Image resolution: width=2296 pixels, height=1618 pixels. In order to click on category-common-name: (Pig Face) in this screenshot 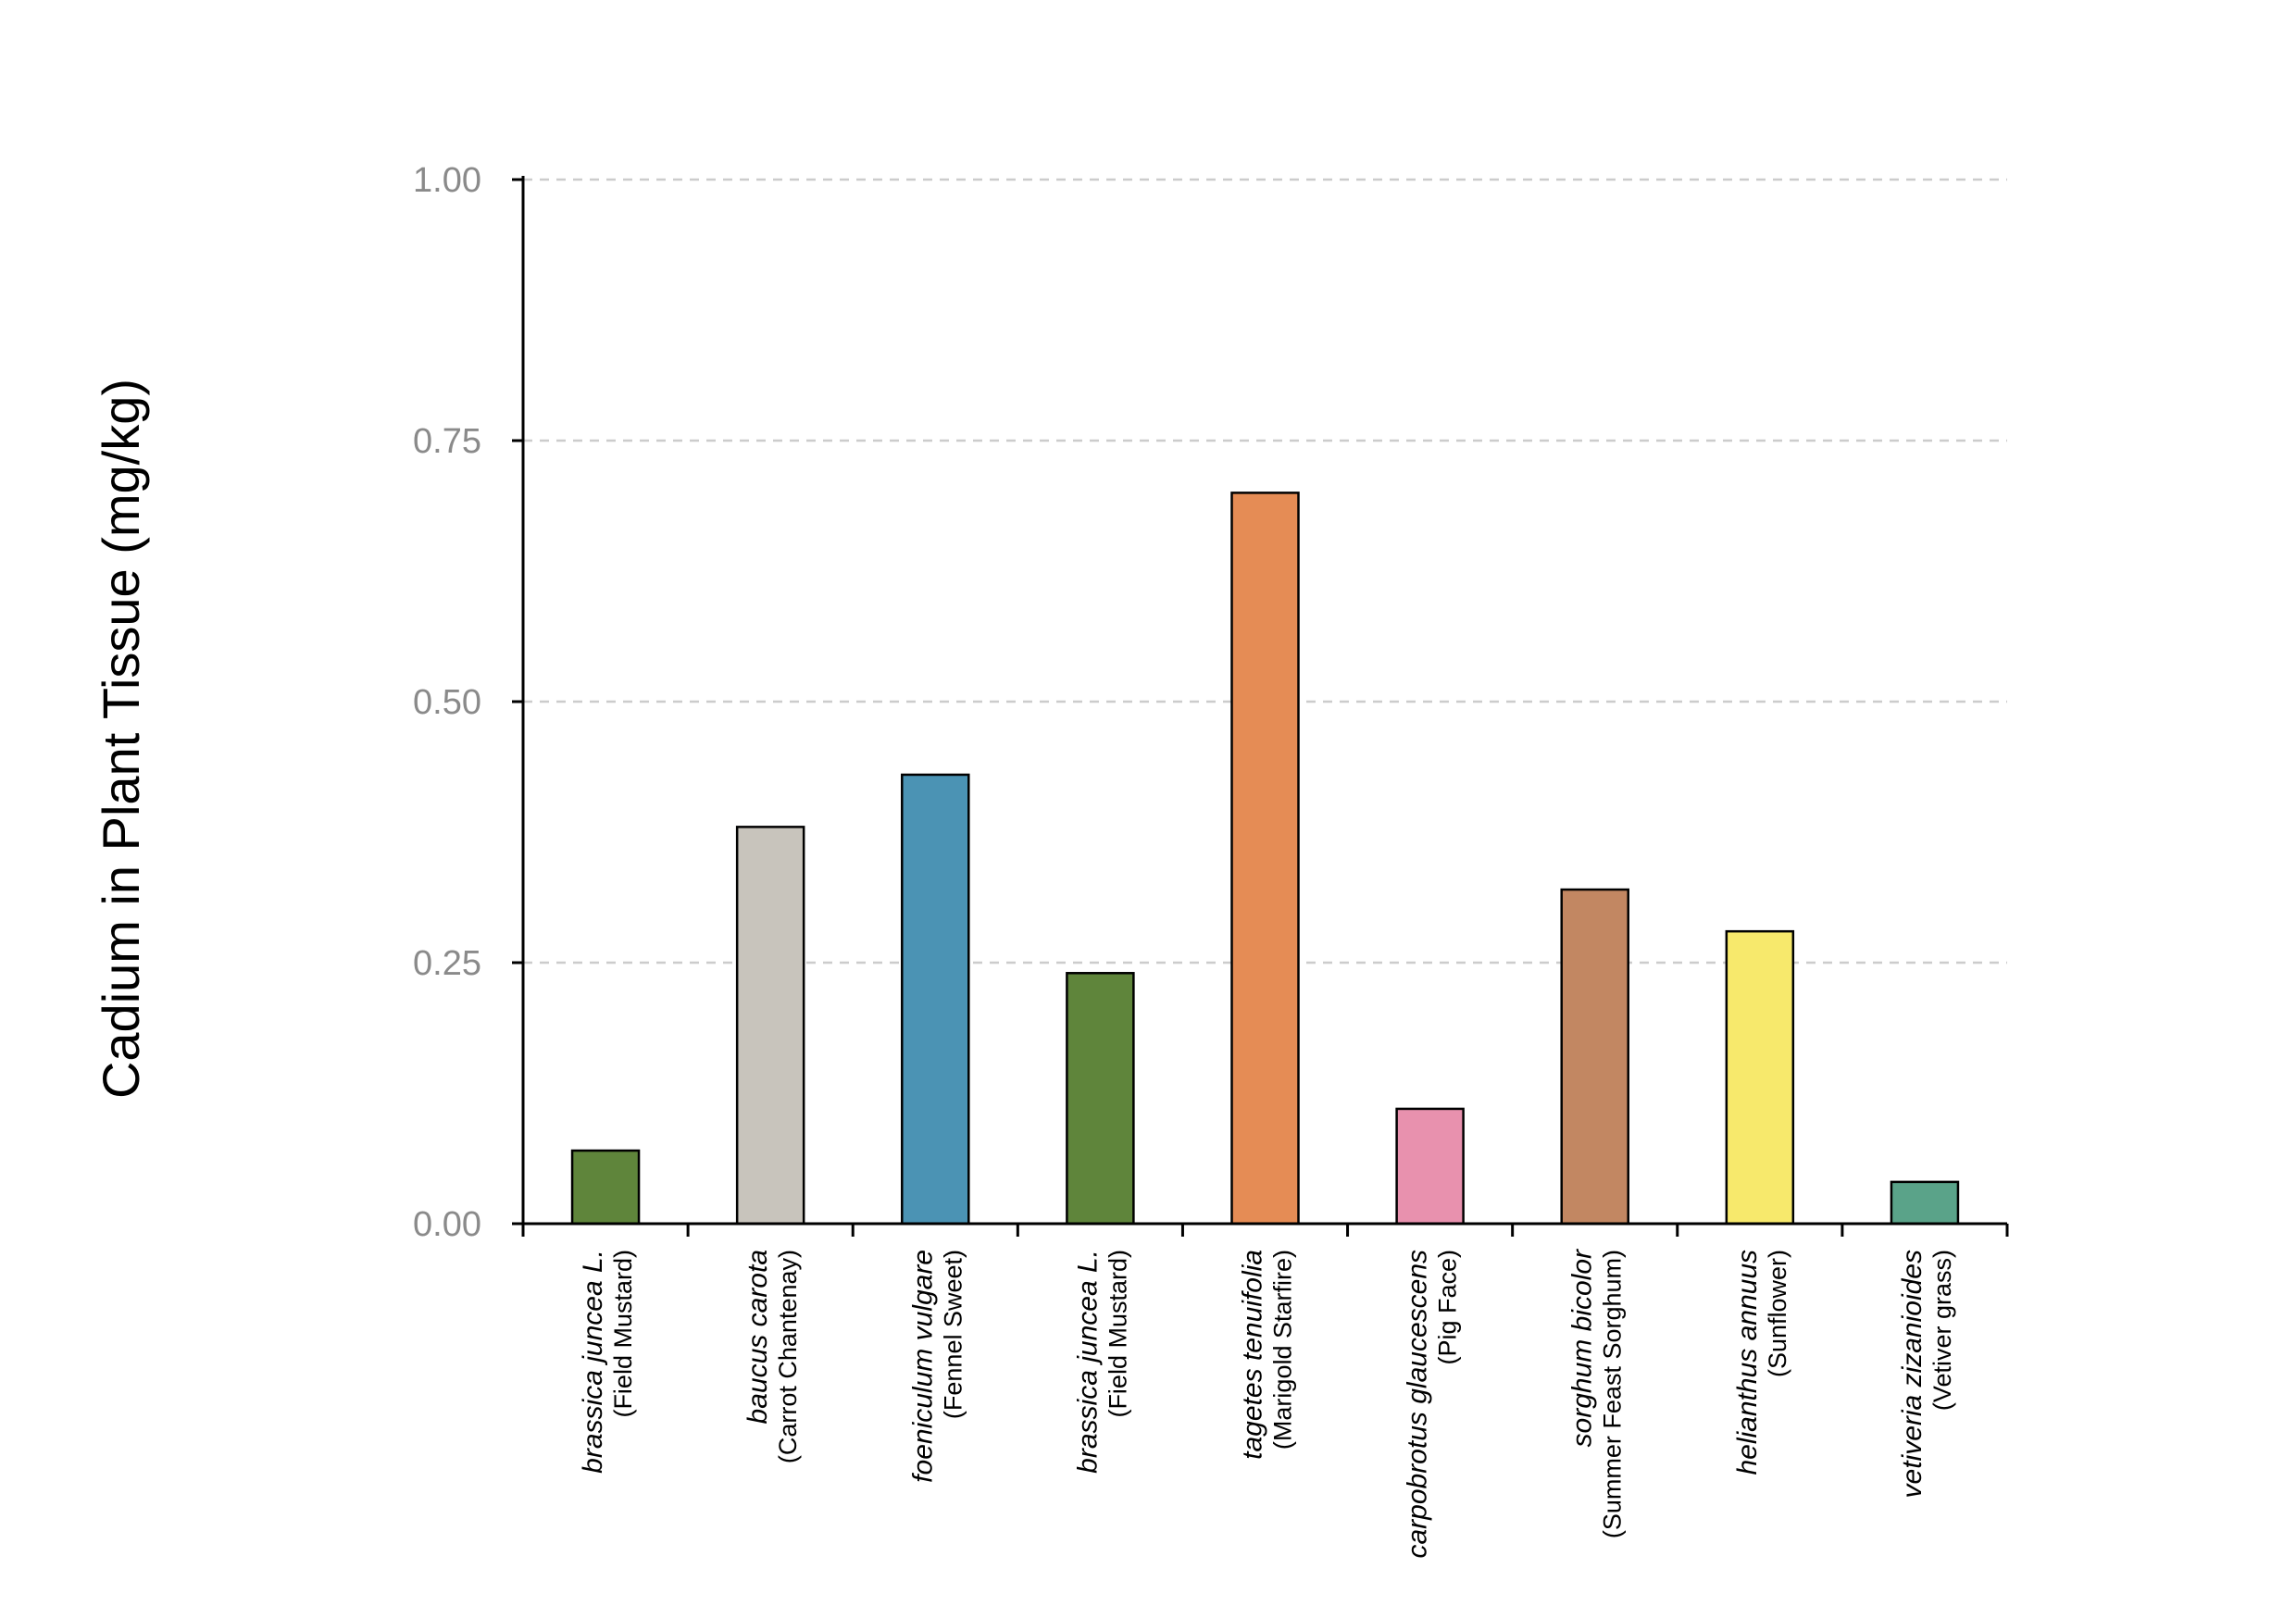, I will do `click(1448, 1307)`.